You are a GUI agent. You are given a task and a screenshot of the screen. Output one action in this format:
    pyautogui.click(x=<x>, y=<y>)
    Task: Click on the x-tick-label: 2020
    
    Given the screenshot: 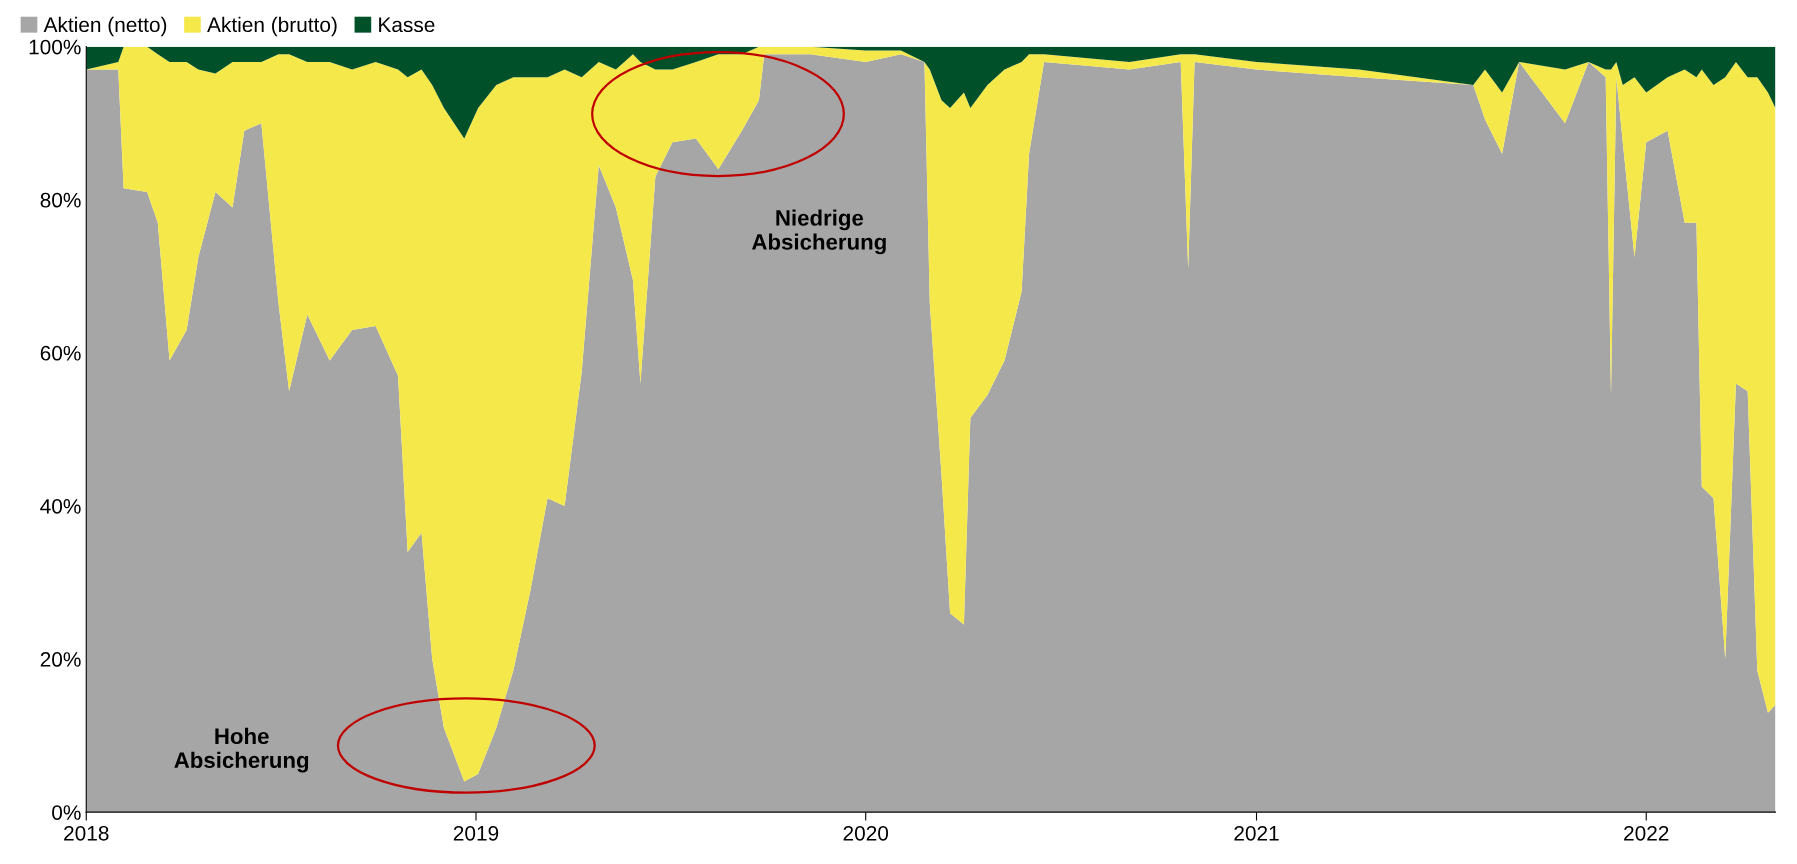 What is the action you would take?
    pyautogui.click(x=866, y=833)
    